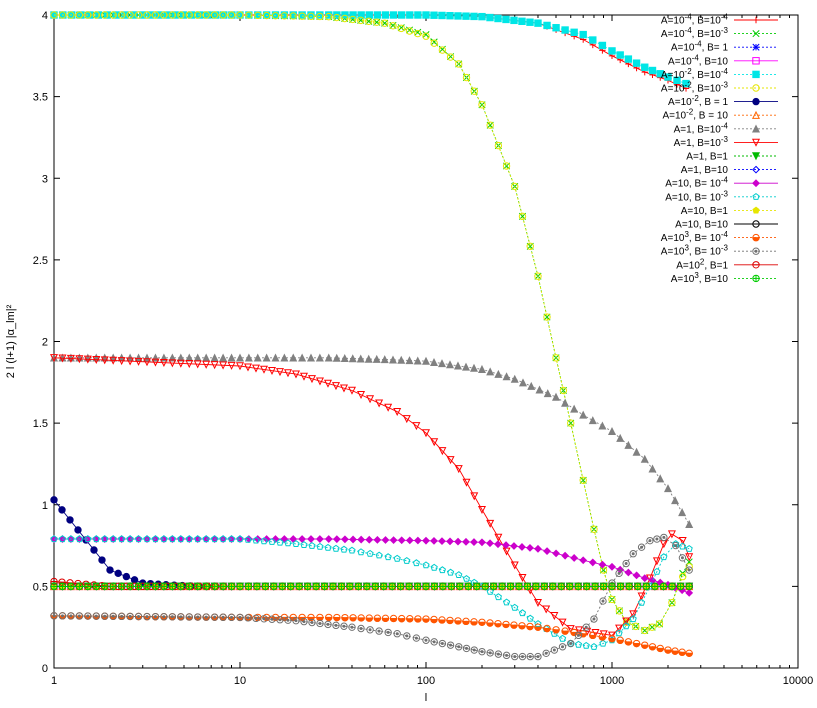 The image size is (817, 708). I want to click on legend-entry: A=10, B= 10-4, so click(721, 182).